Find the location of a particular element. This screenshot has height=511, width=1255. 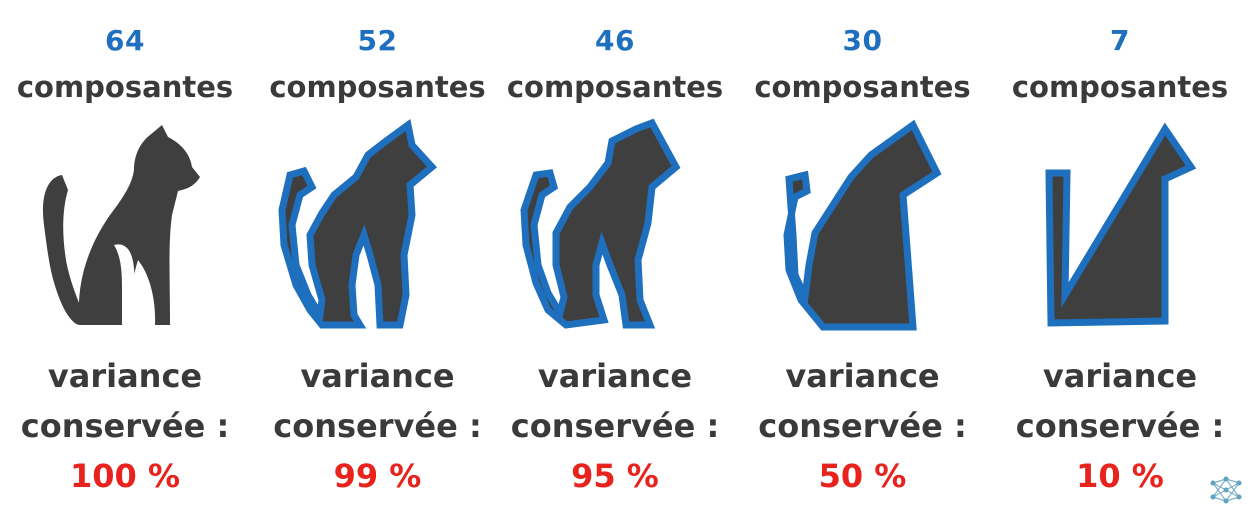

cat-full-icon is located at coordinates (125, 225).